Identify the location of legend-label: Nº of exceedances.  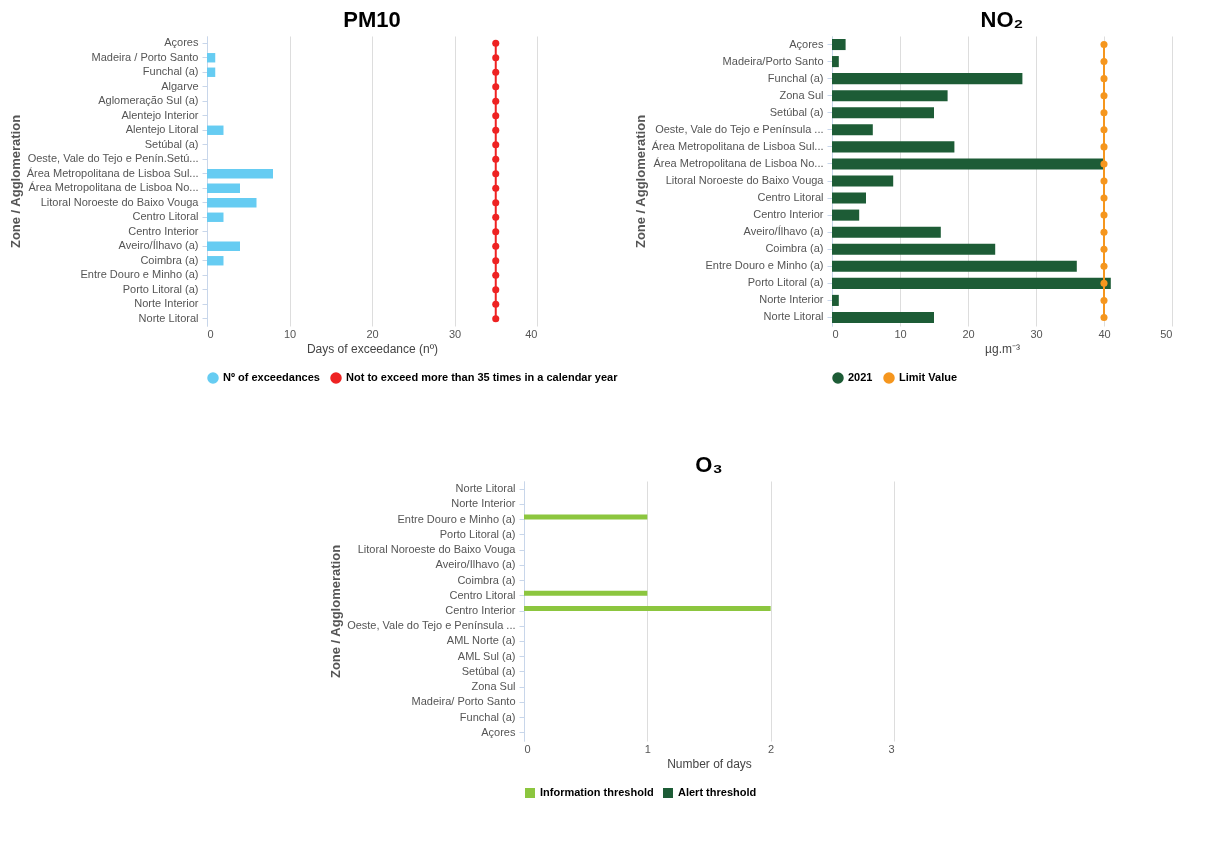
(271, 377).